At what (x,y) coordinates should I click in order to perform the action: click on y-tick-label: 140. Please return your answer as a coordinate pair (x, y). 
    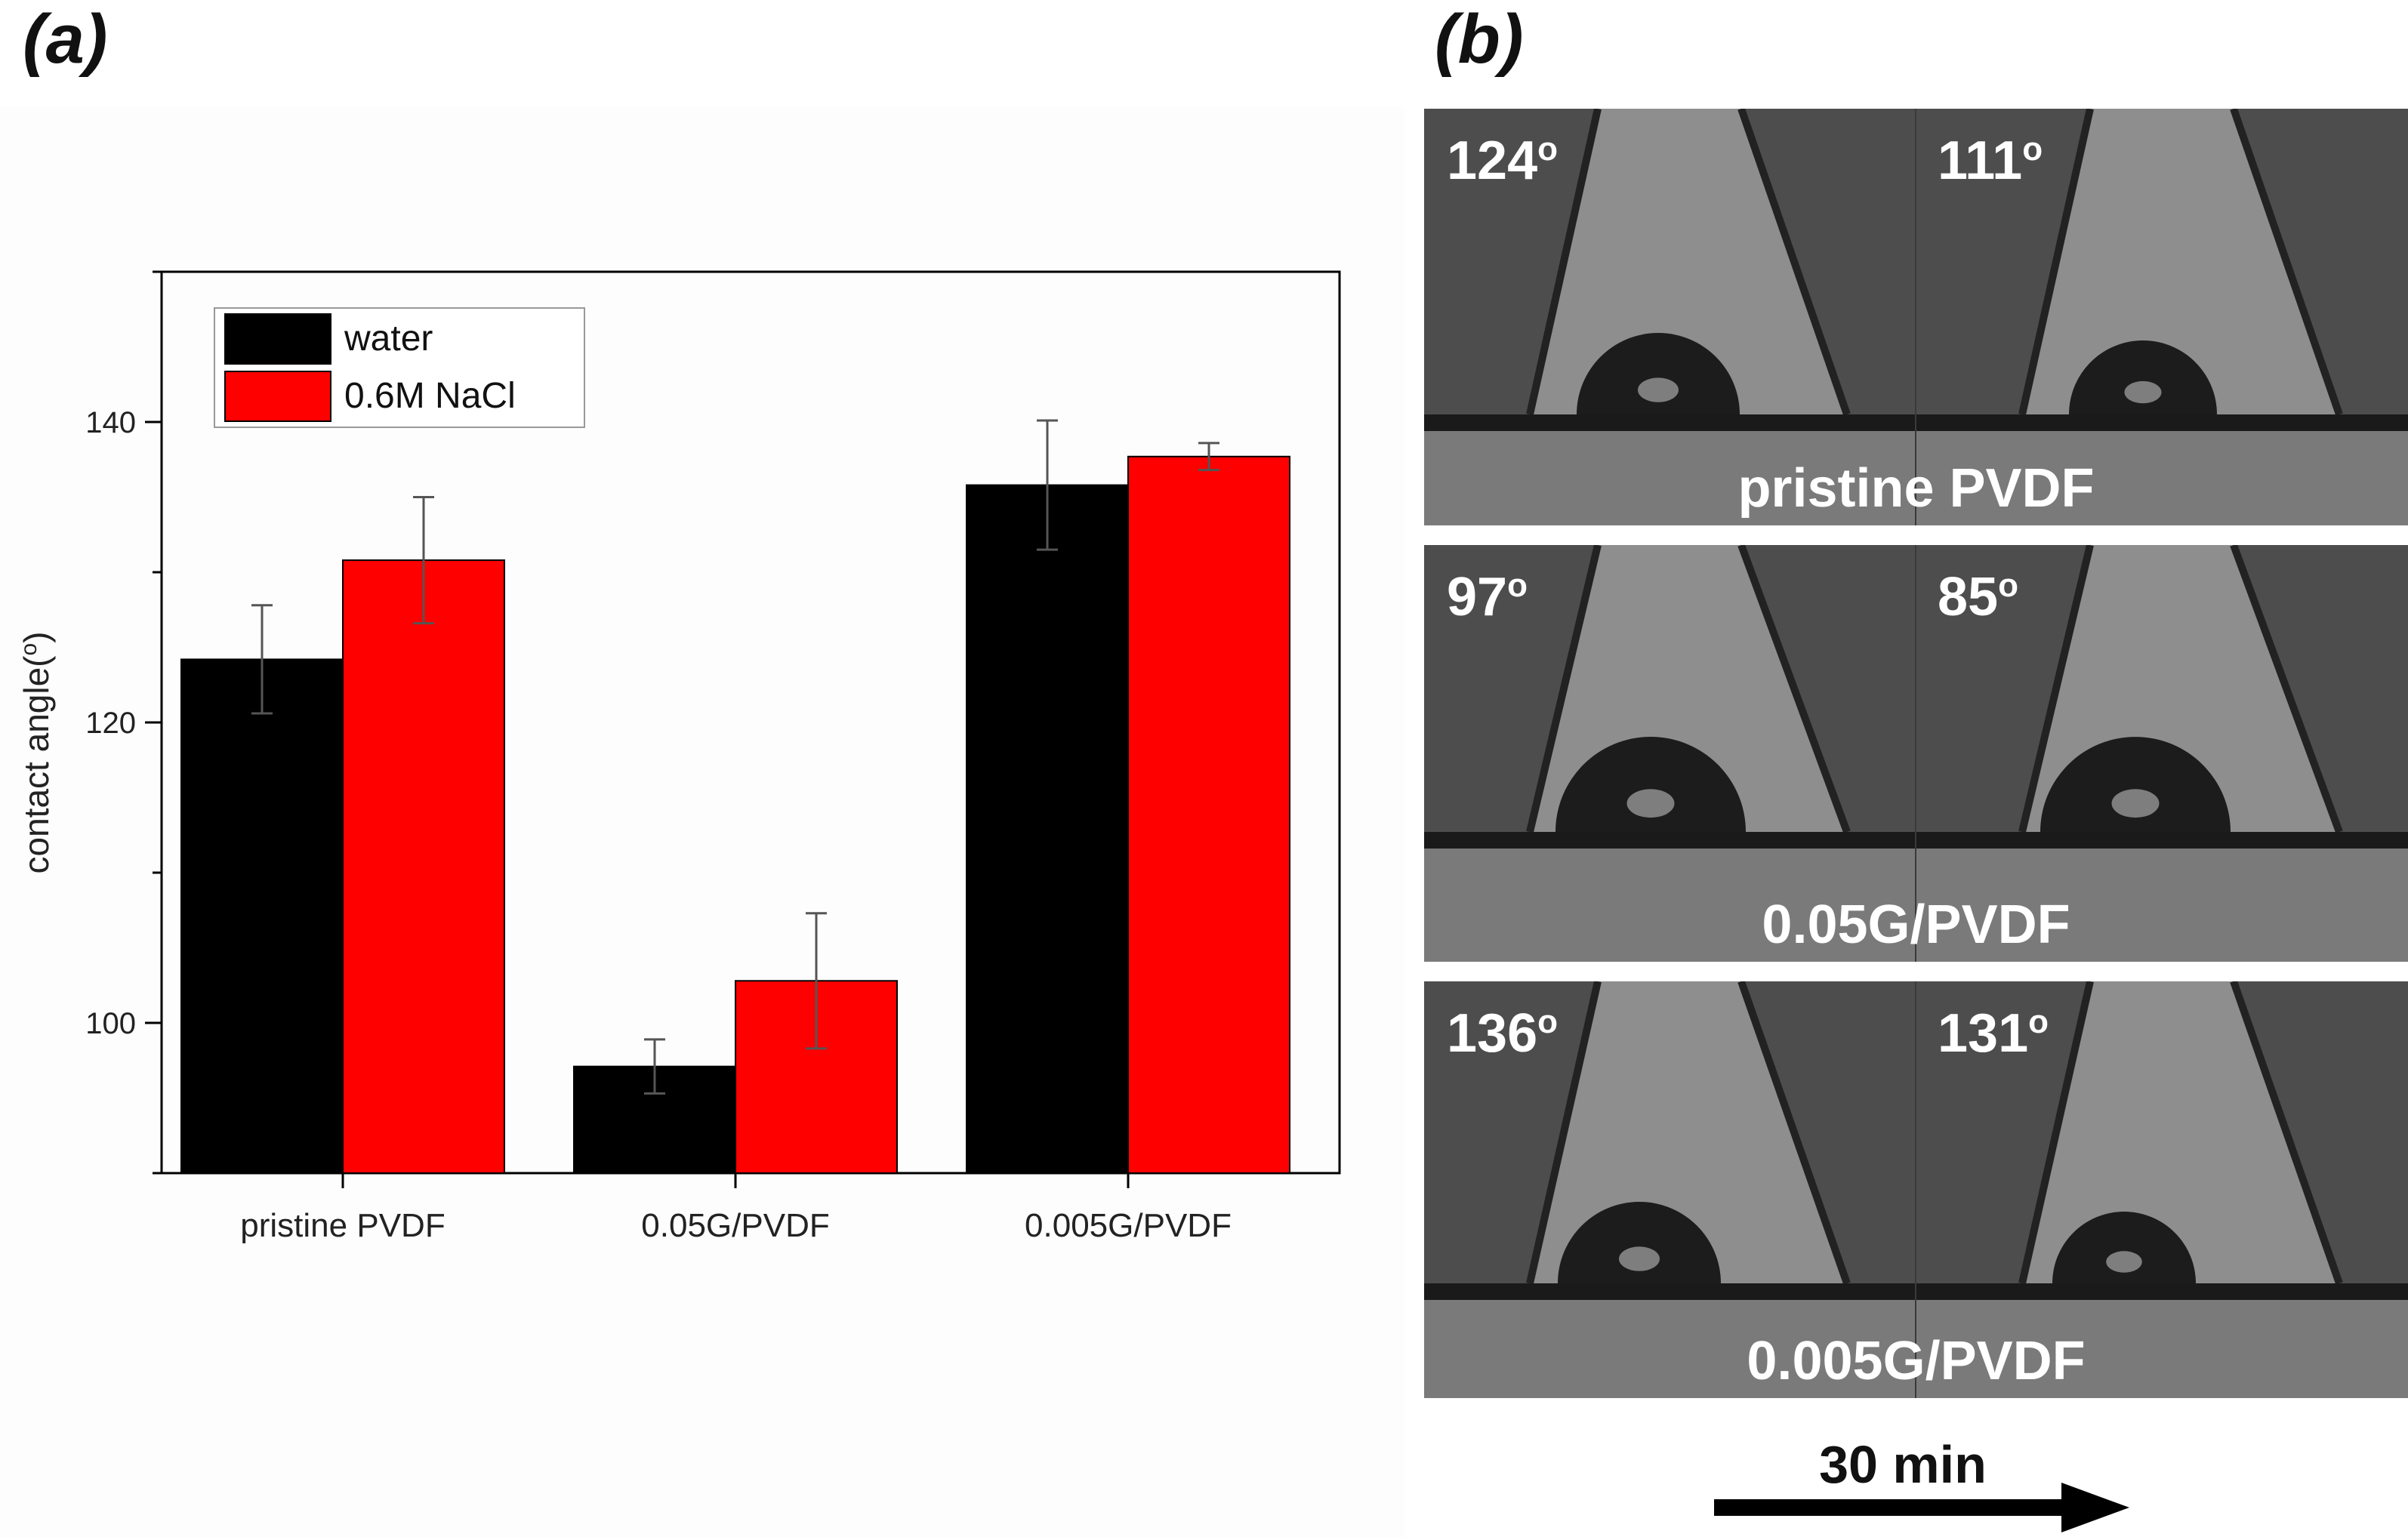
    Looking at the image, I should click on (110, 422).